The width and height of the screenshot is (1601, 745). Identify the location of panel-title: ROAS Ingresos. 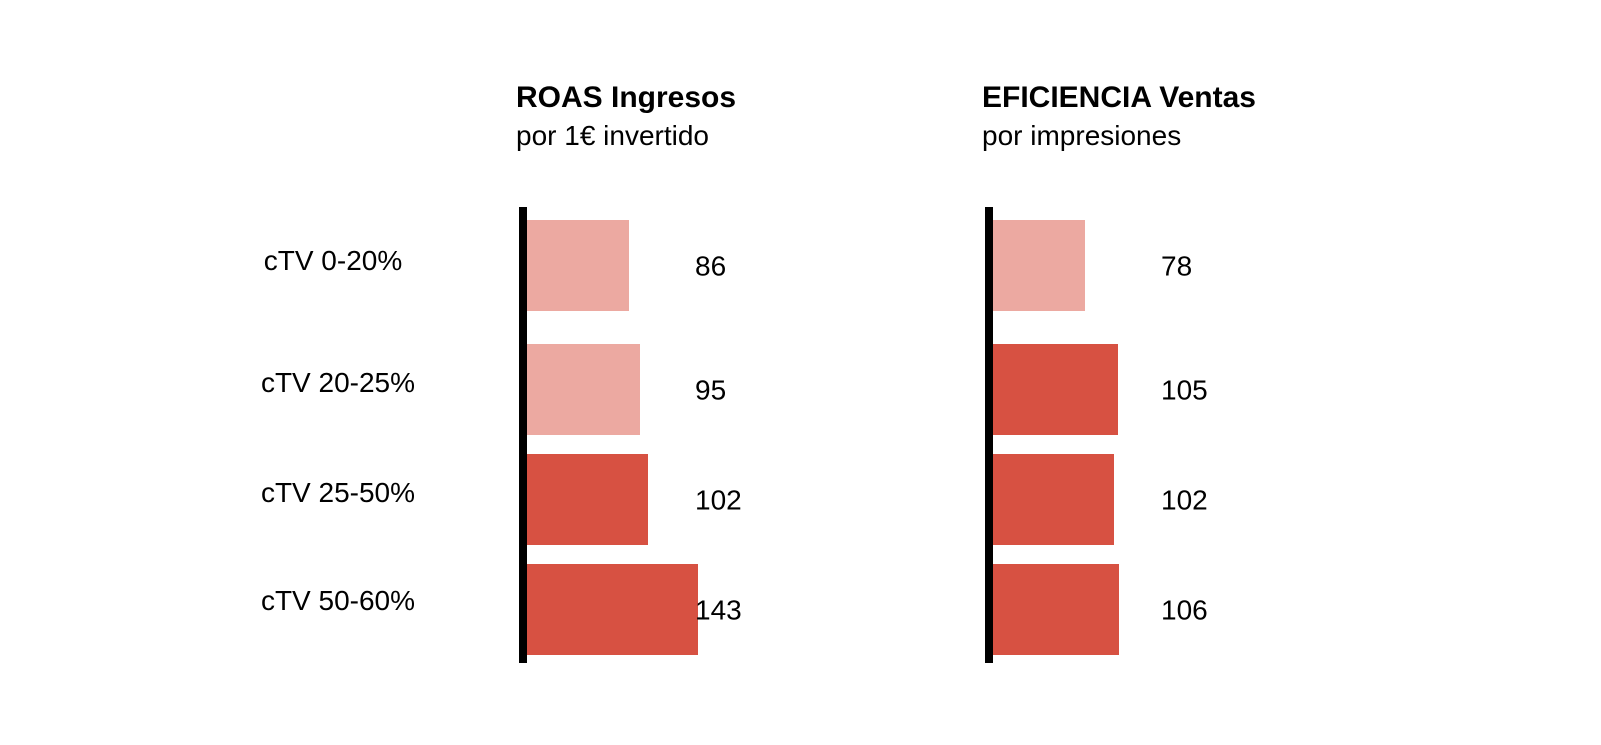
(626, 97).